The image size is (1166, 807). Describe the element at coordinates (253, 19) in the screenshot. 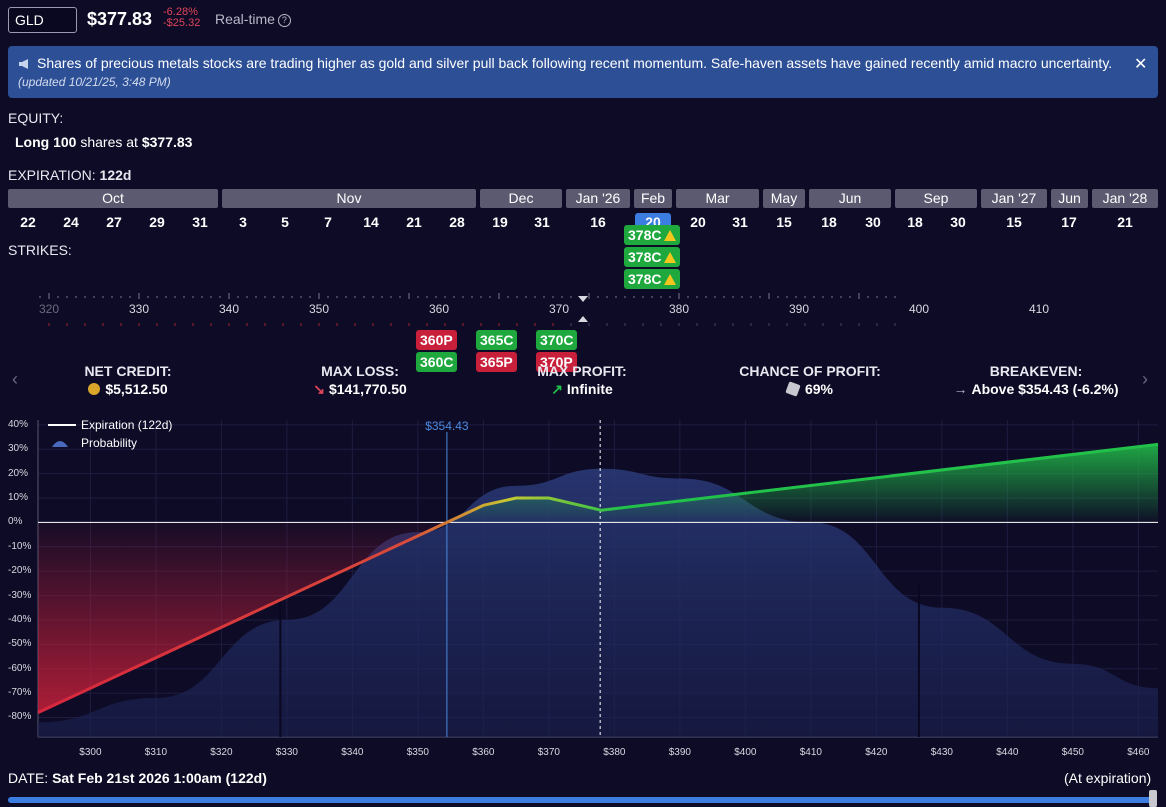

I see `realtime-label: Real-time?` at that location.